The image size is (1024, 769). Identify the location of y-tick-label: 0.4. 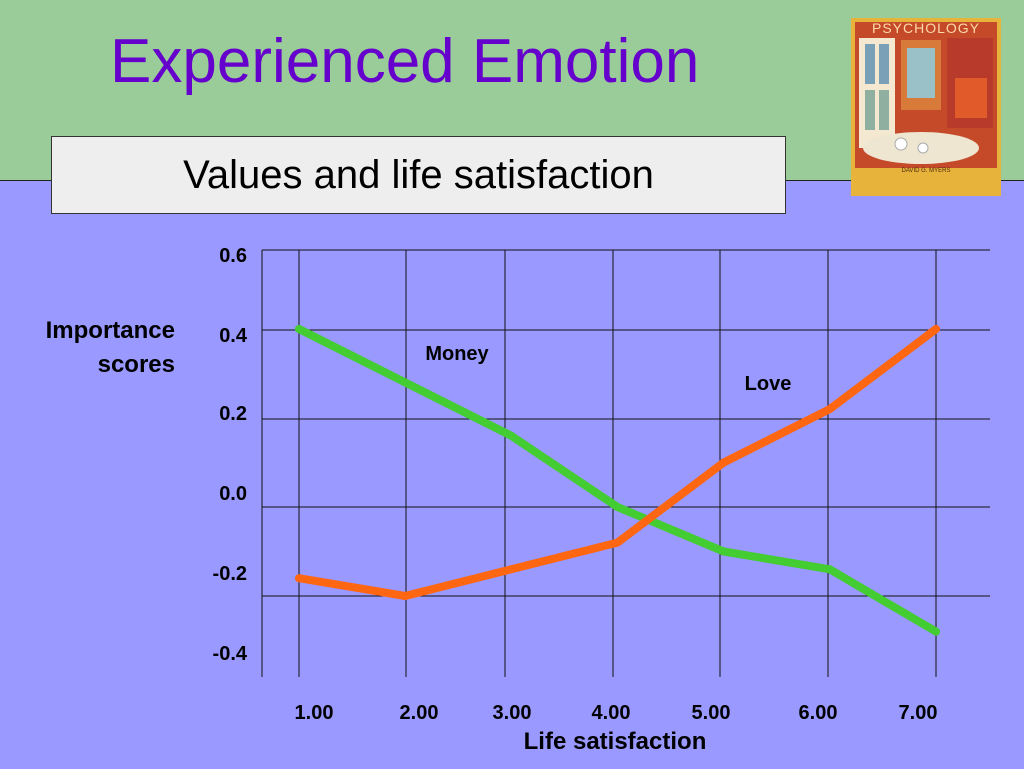
(233, 336).